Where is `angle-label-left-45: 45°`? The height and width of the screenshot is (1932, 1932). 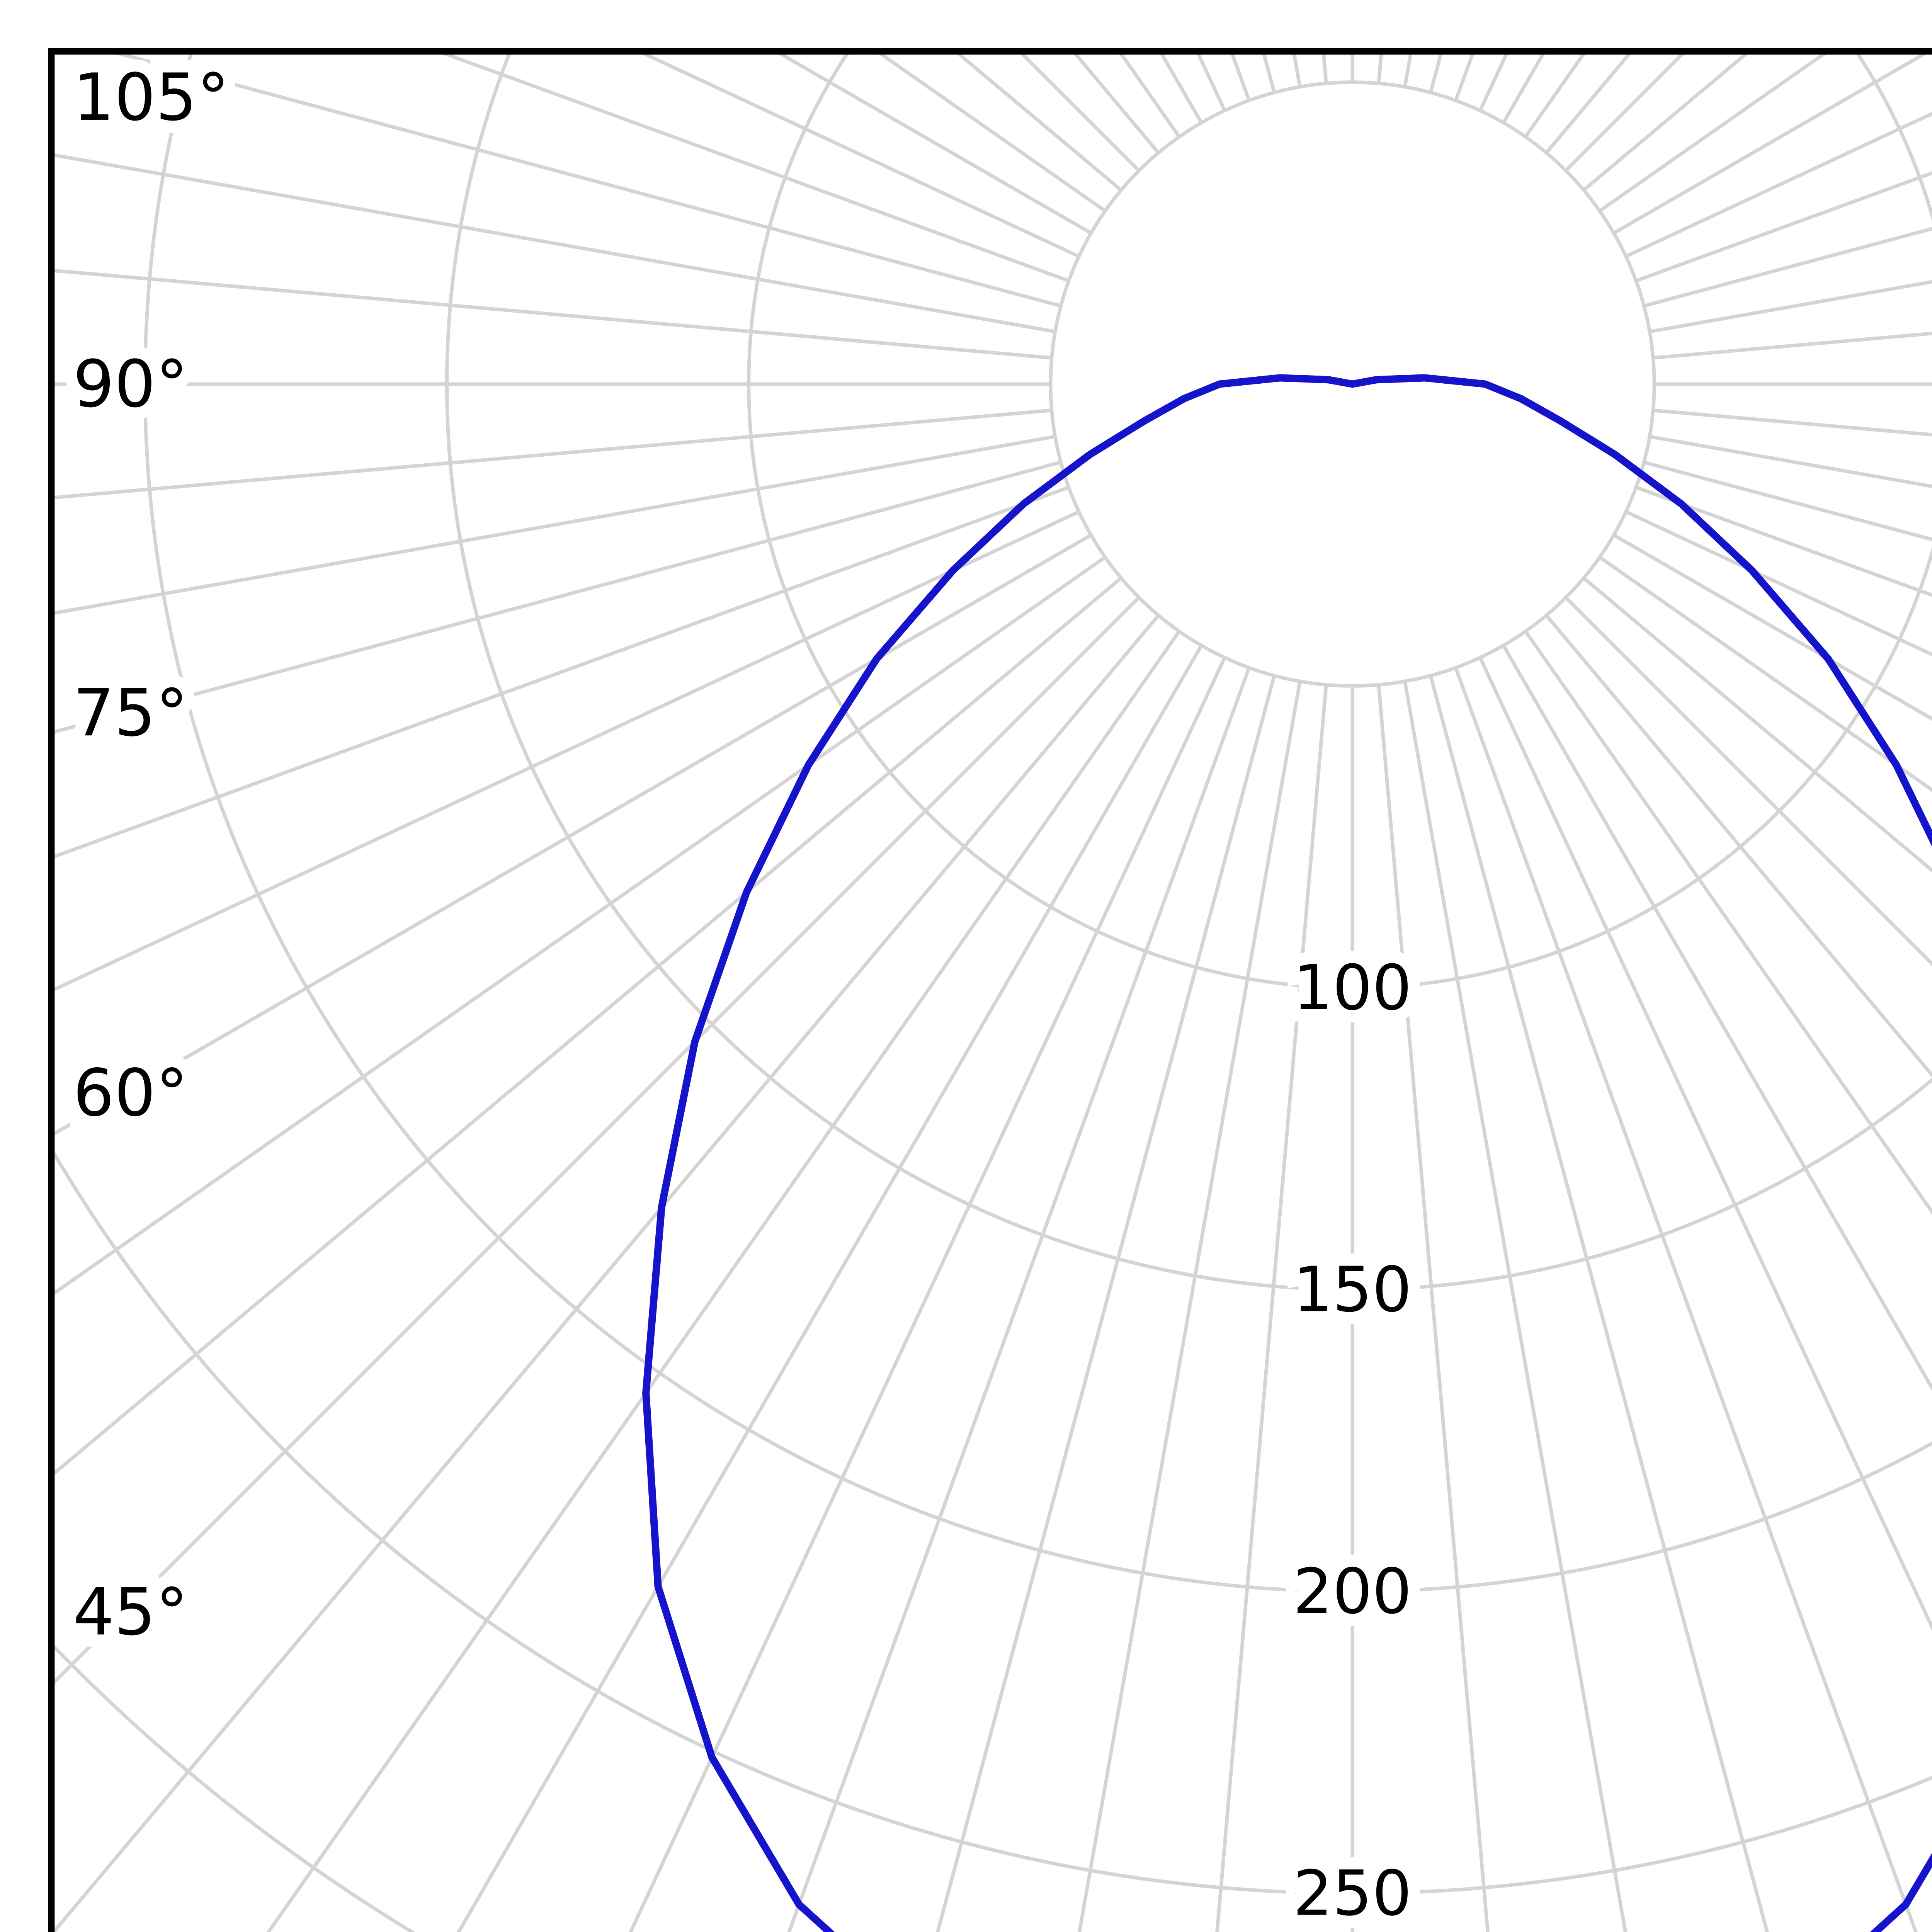
angle-label-left-45: 45° is located at coordinates (130, 1612).